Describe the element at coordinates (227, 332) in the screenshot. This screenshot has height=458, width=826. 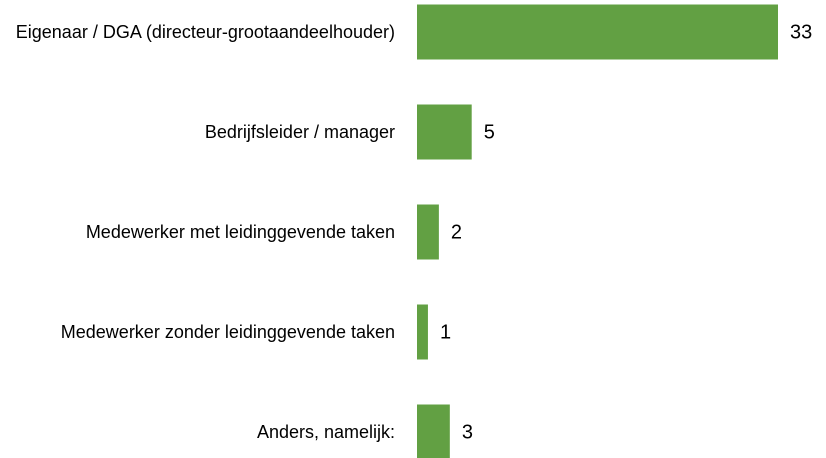
I see `category-text: Medewerker zonder leidinggevende taken` at that location.